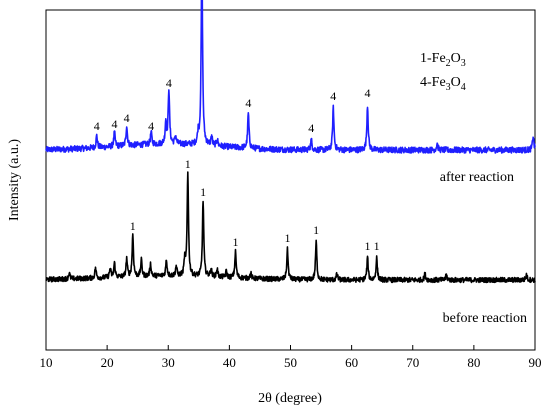 The image size is (550, 418). I want to click on y-axis-title: Intensity (a.u.), so click(14, 180).